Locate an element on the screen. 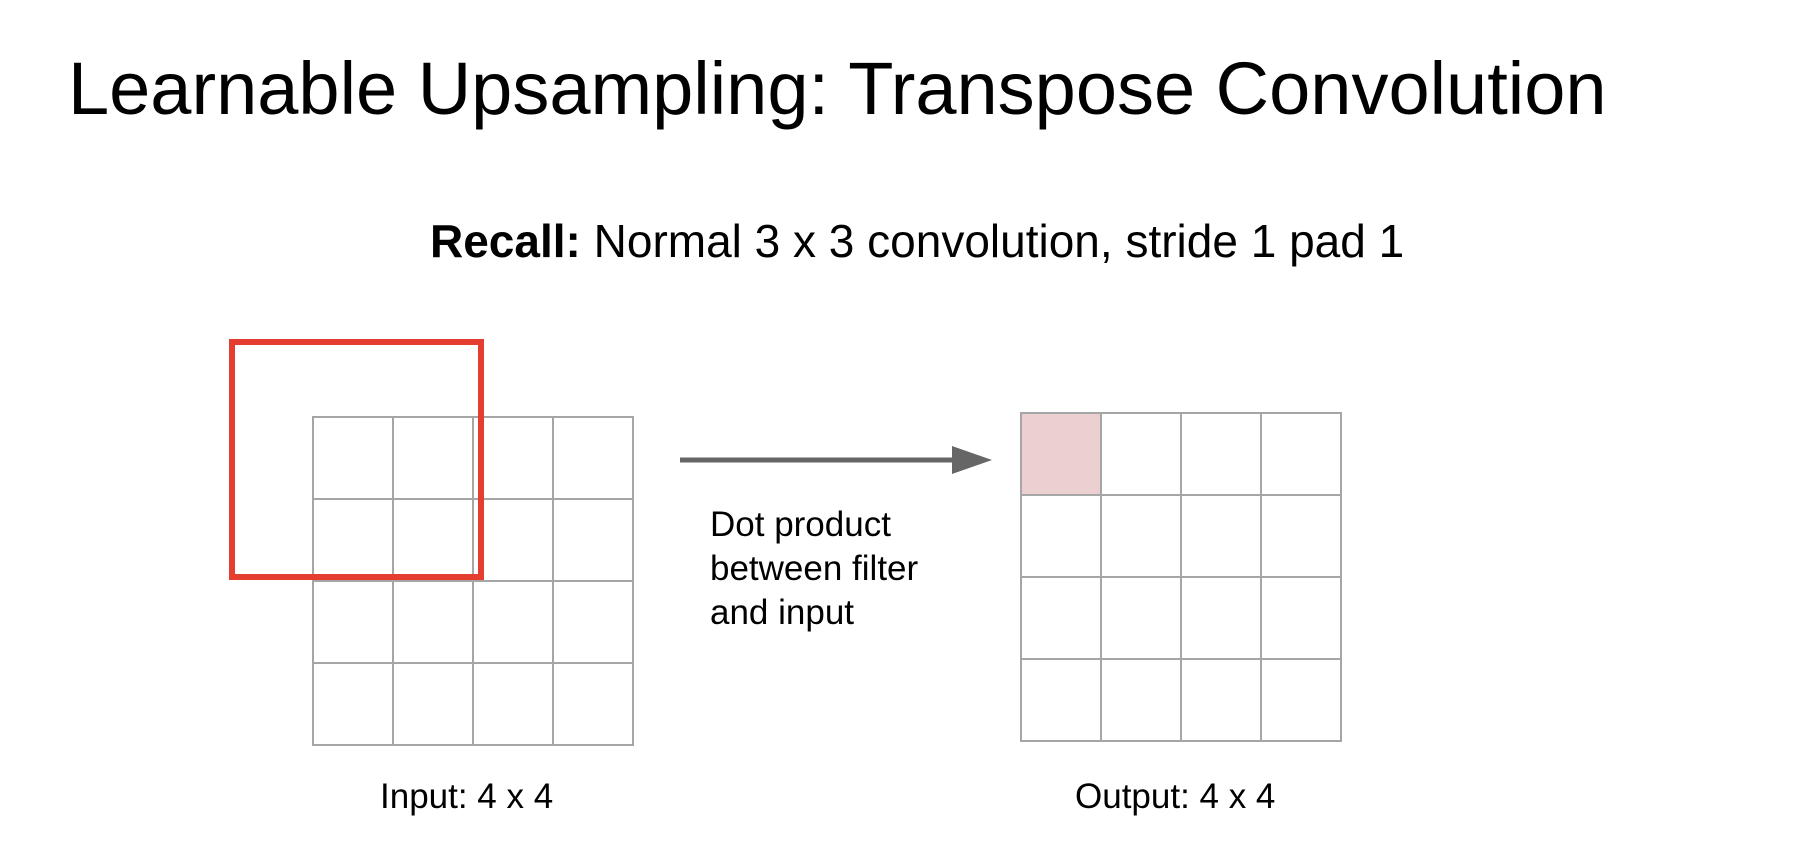 The image size is (1797, 861). operation-label-line: between filter is located at coordinates (814, 568).